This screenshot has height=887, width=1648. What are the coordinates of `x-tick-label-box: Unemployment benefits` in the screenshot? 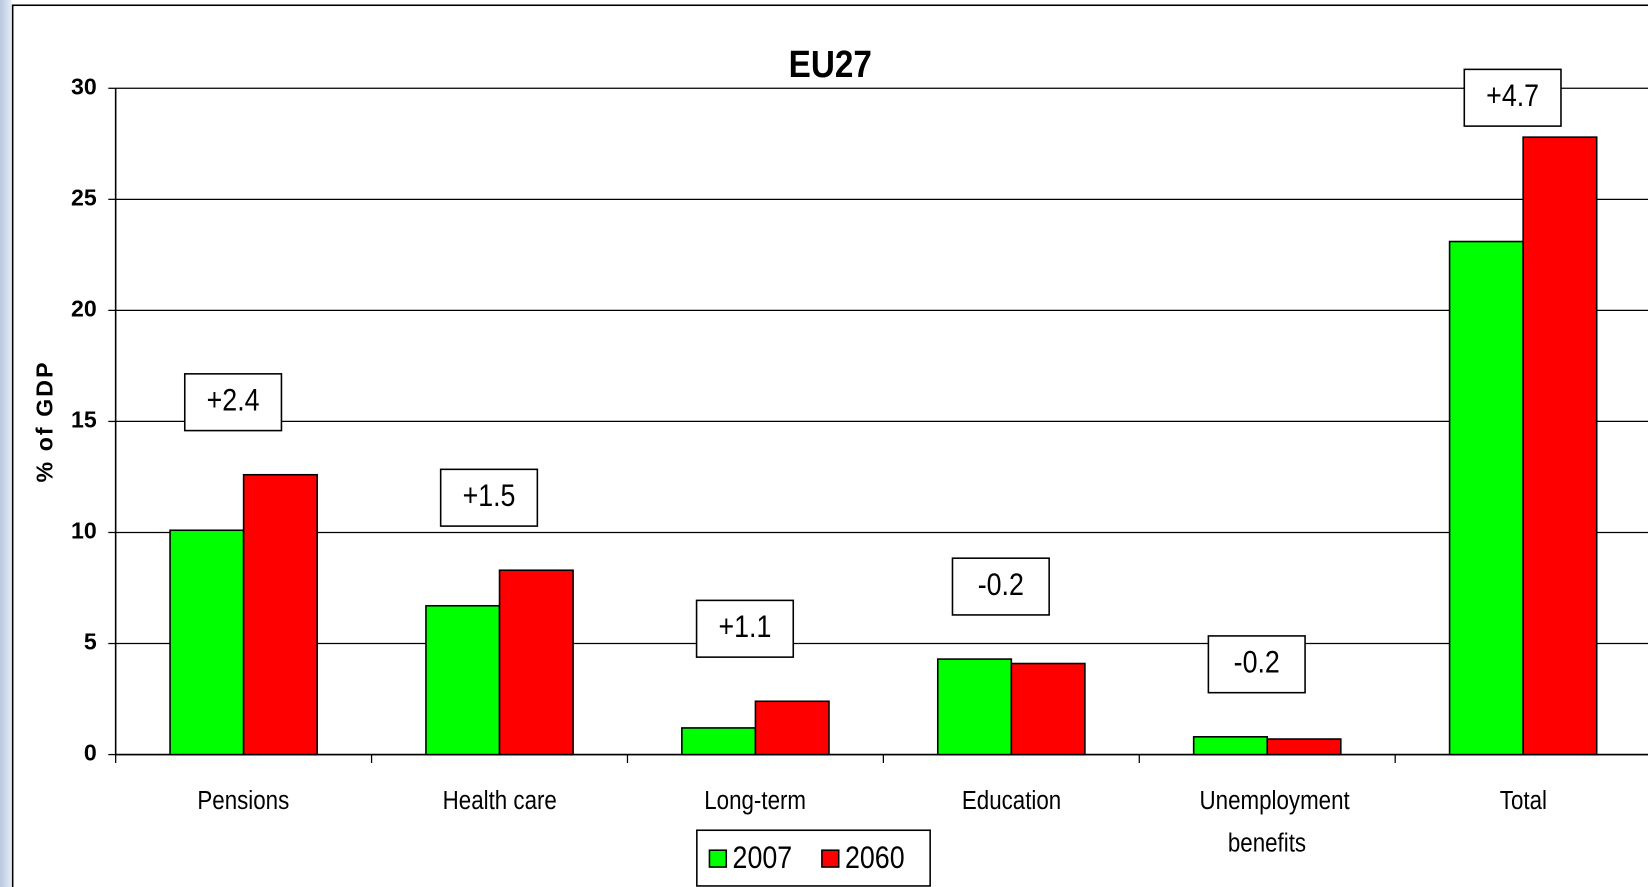 It's located at (1275, 822).